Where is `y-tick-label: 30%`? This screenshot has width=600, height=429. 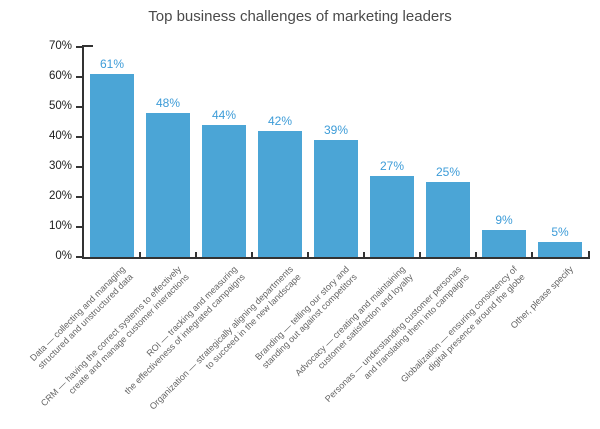 y-tick-label: 30% is located at coordinates (60, 166).